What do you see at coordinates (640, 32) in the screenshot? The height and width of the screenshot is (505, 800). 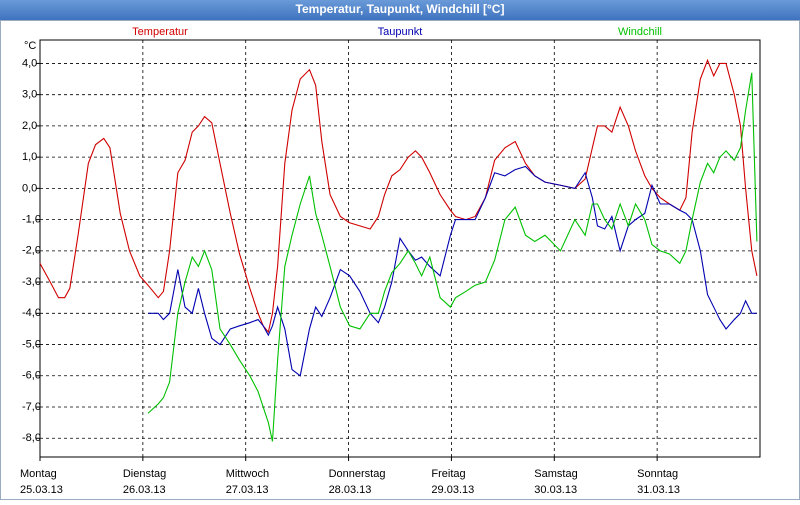 I see `legend-entry: Windchill` at bounding box center [640, 32].